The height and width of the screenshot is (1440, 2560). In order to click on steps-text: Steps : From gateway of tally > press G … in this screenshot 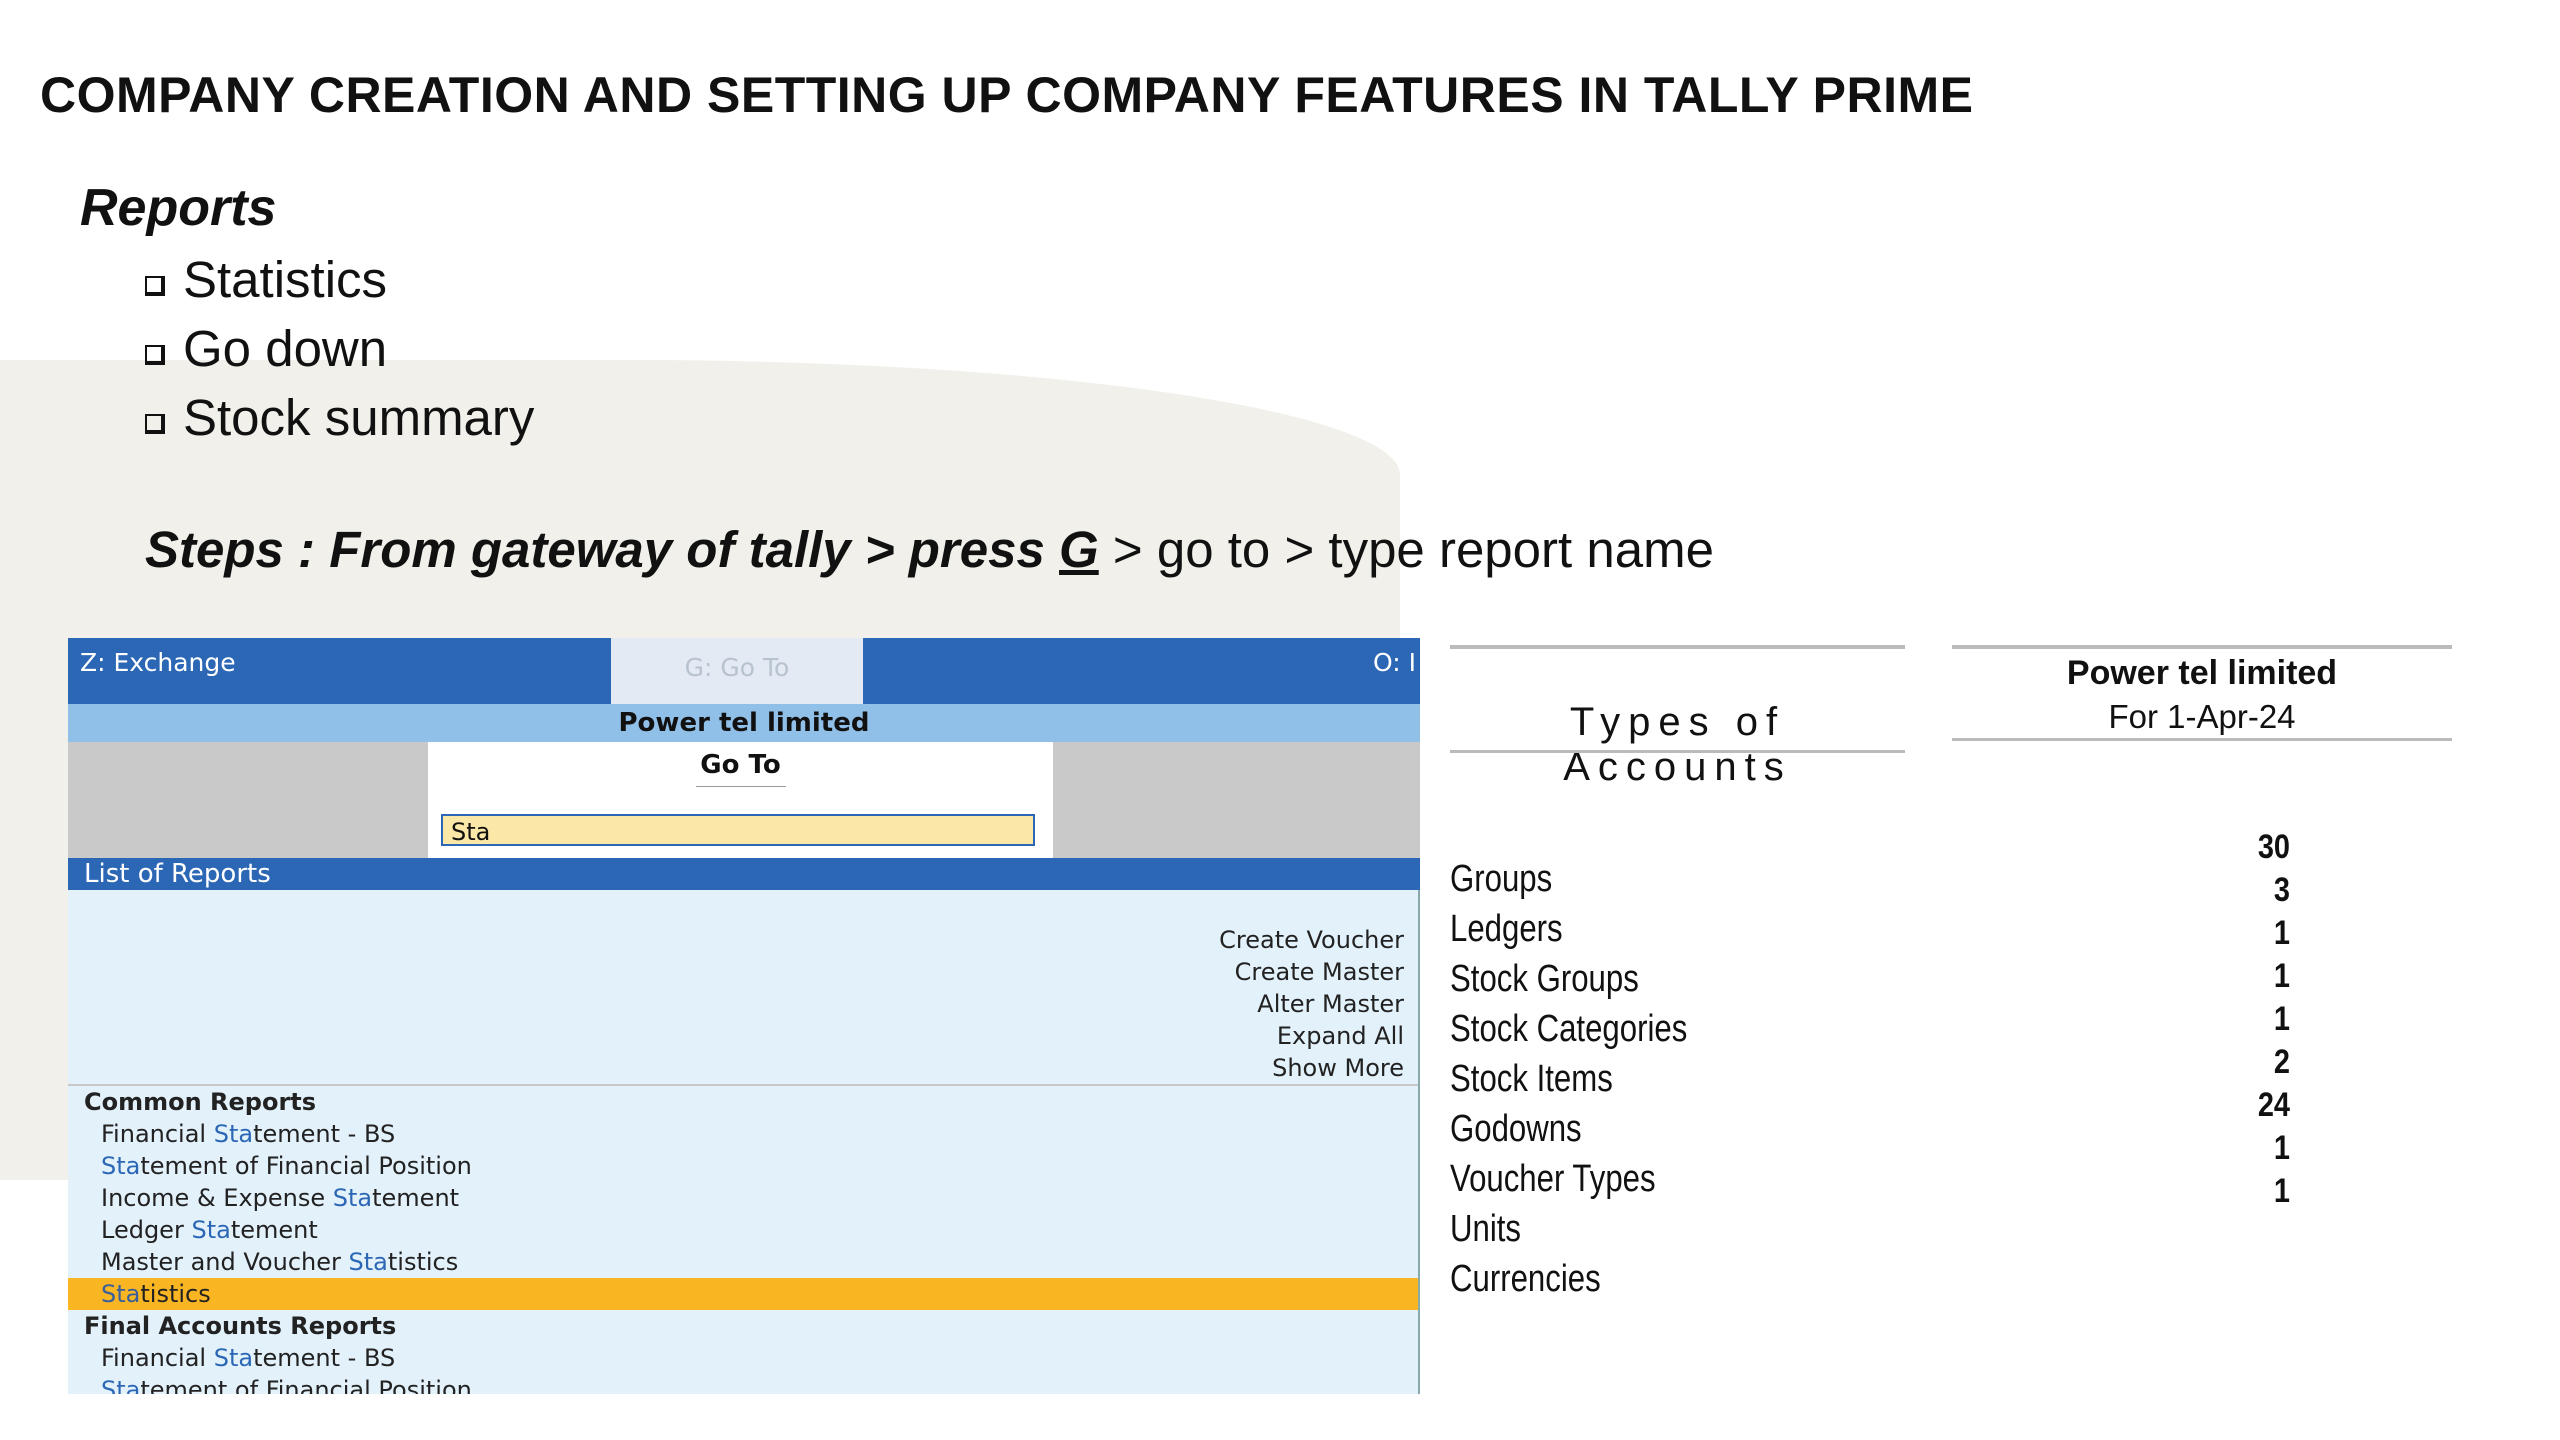, I will do `click(929, 549)`.